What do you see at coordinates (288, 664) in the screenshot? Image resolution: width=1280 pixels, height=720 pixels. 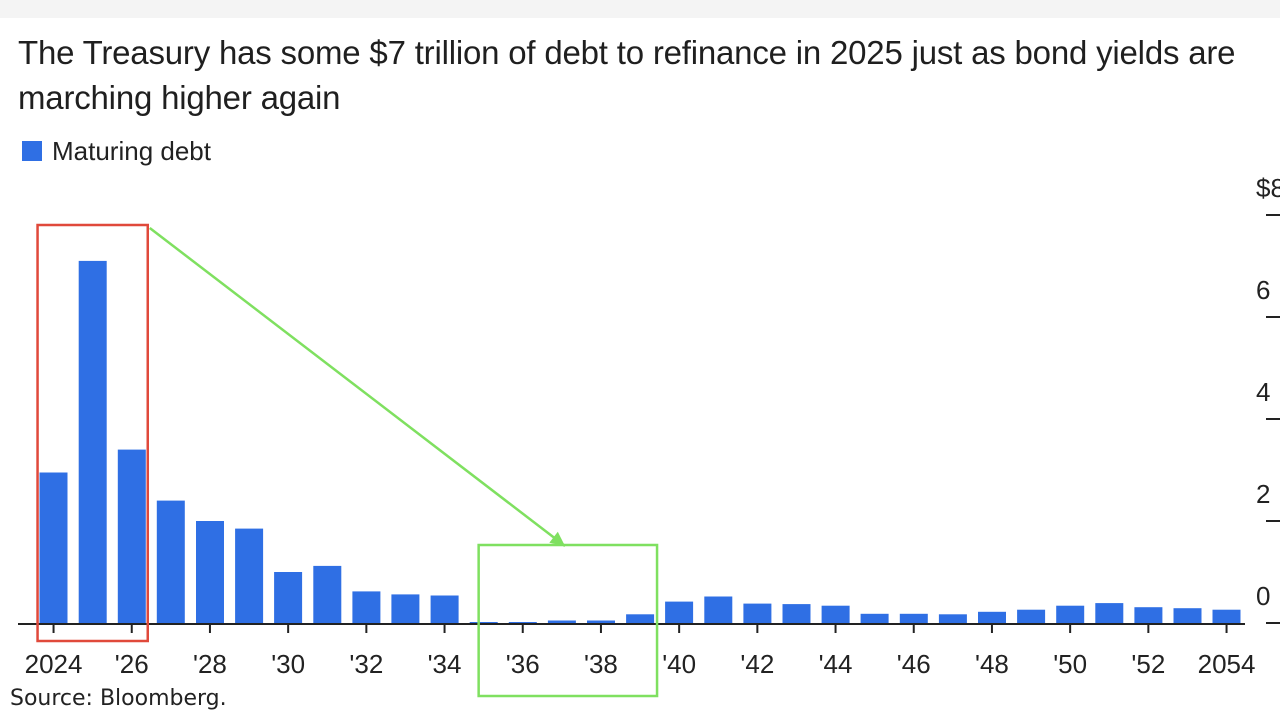 I see `x-tick-label: '30` at bounding box center [288, 664].